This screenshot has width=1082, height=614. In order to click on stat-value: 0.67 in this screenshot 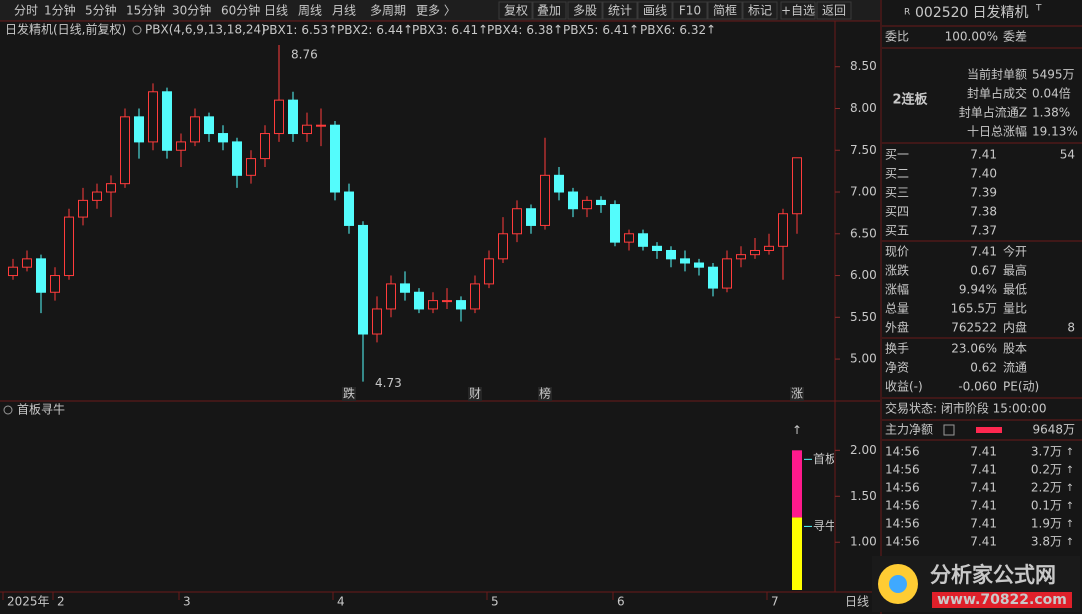, I will do `click(983, 271)`.